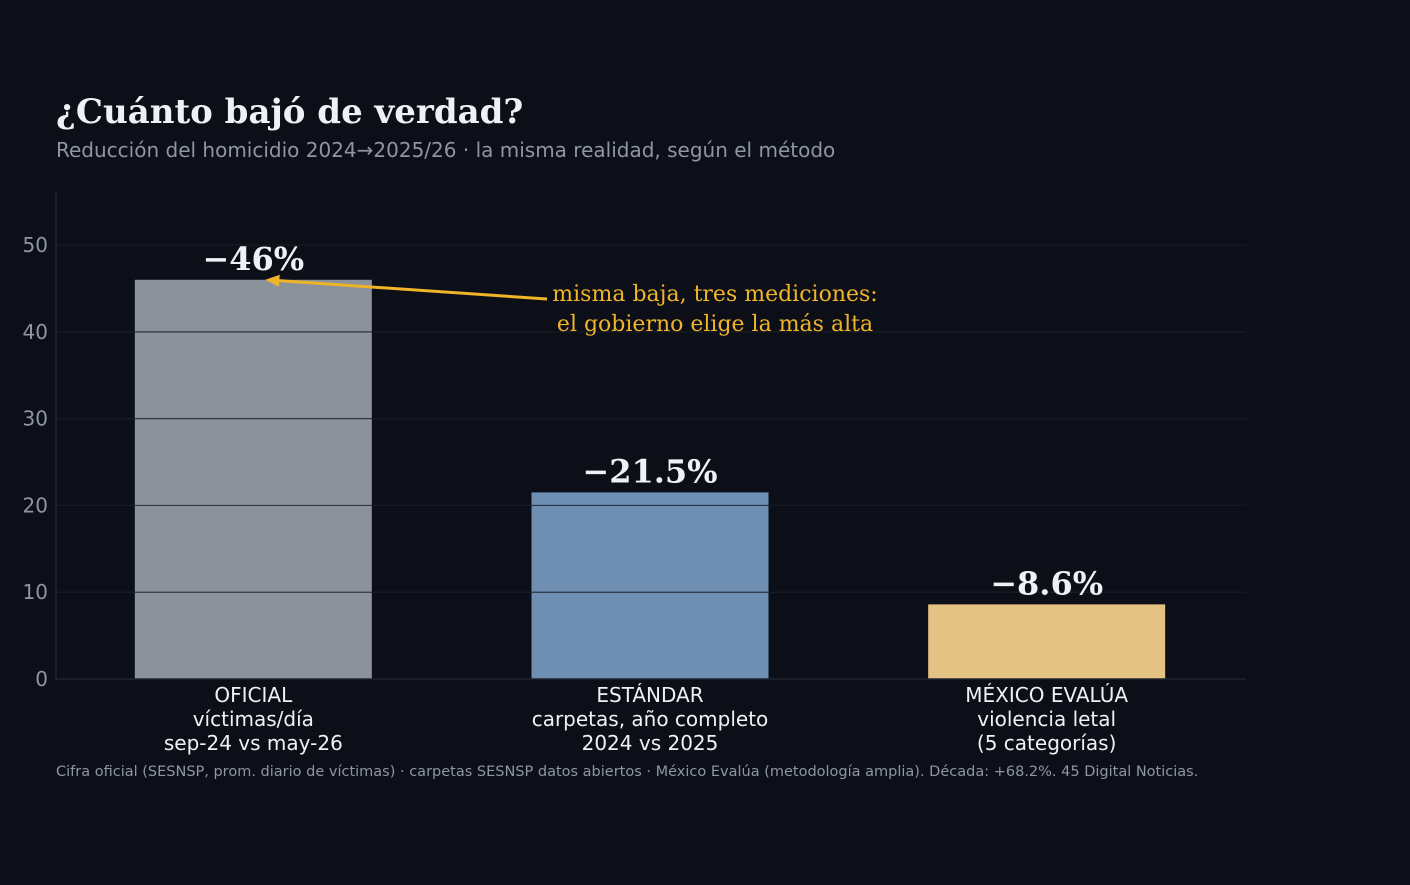 The height and width of the screenshot is (885, 1410). What do you see at coordinates (35, 419) in the screenshot?
I see `y-tick-label: 30` at bounding box center [35, 419].